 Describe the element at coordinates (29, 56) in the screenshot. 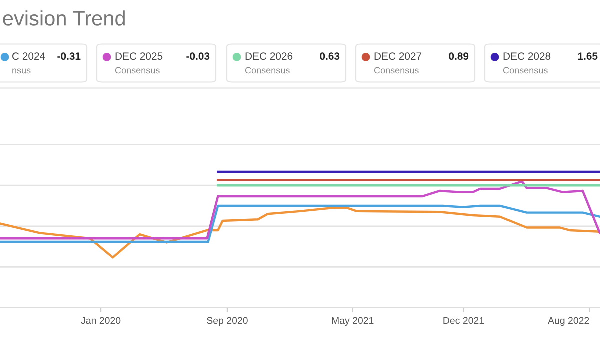

I see `legend-label: C 2024` at that location.